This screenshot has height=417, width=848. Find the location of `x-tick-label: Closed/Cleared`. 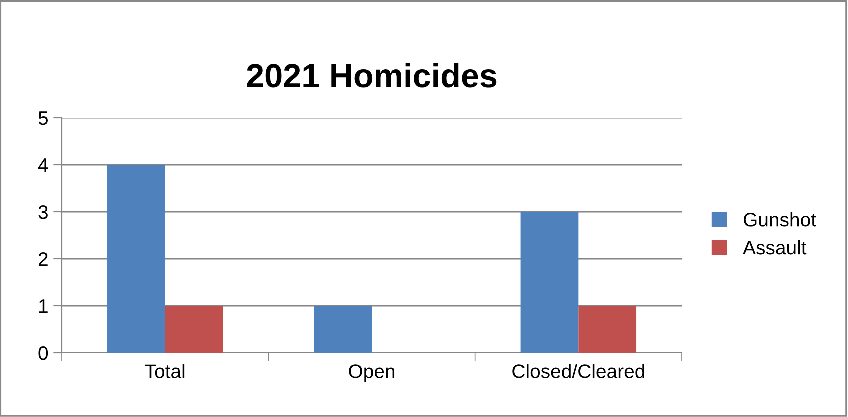

x-tick-label: Closed/Cleared is located at coordinates (578, 371).